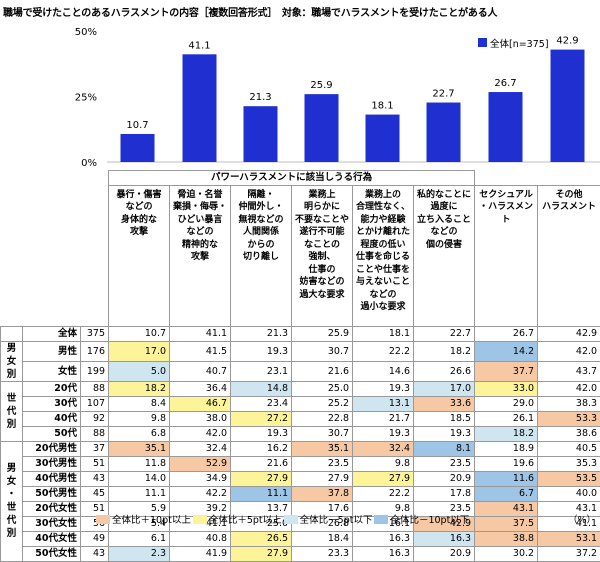 Image resolution: width=600 pixels, height=562 pixels. What do you see at coordinates (383, 371) in the screenshot?
I see `value-cell: 14.6` at bounding box center [383, 371].